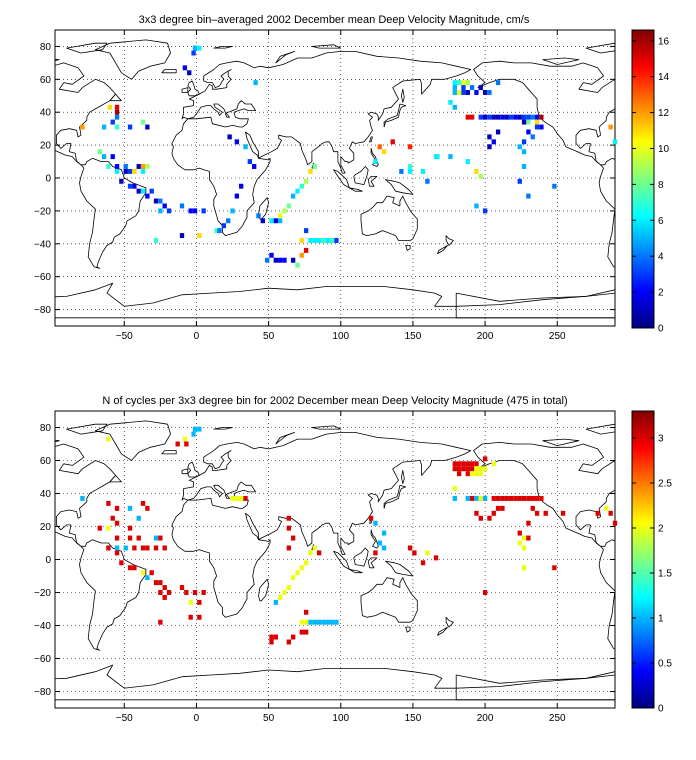 The height and width of the screenshot is (760, 696). Describe the element at coordinates (46, 461) in the screenshot. I see `y-tick-label: 60` at that location.